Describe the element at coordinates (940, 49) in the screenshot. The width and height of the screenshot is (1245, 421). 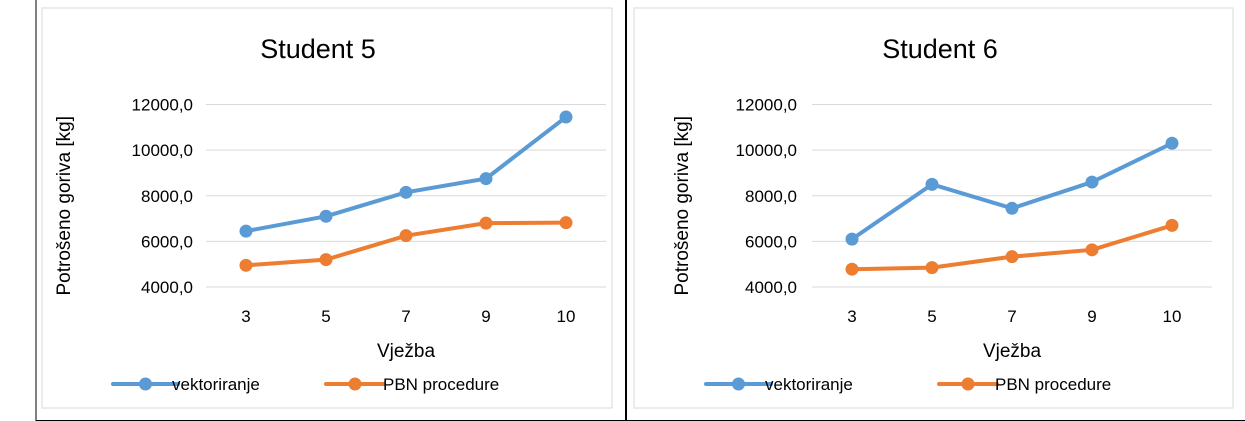
I see `chart-title: Student 6` at that location.